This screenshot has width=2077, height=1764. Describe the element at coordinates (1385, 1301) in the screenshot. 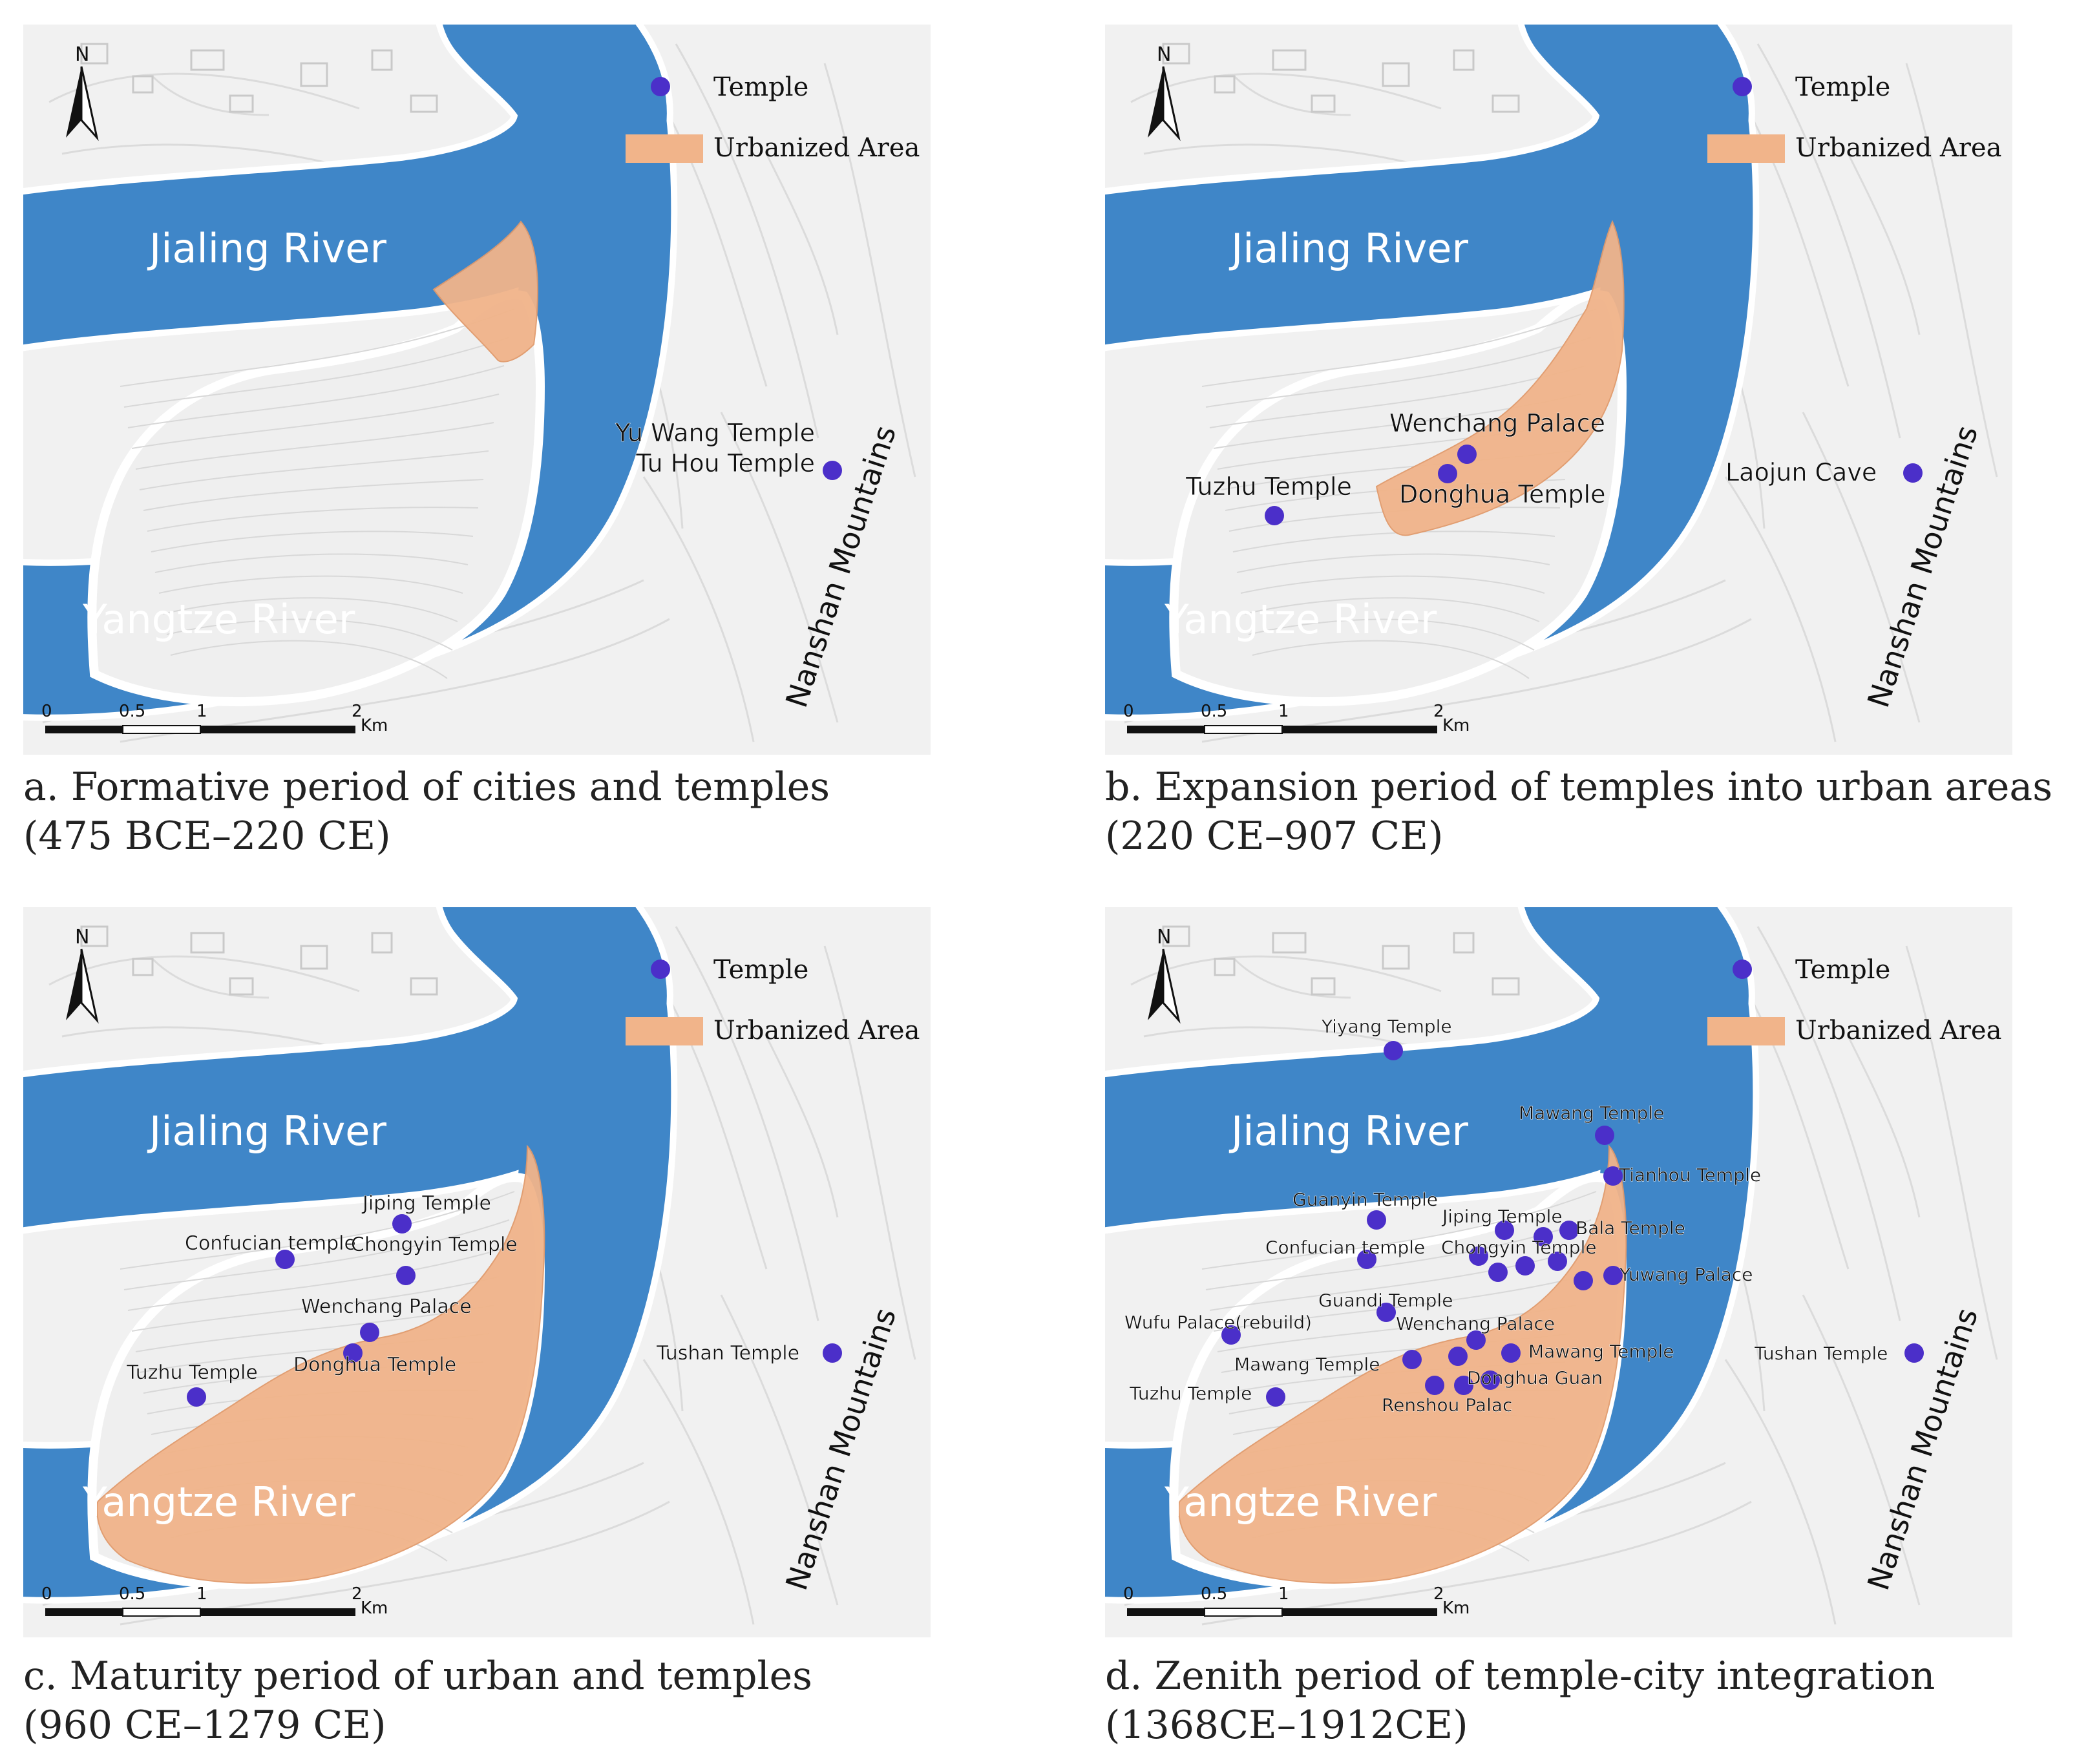

I see `temple-label: Guandi Temple` at that location.